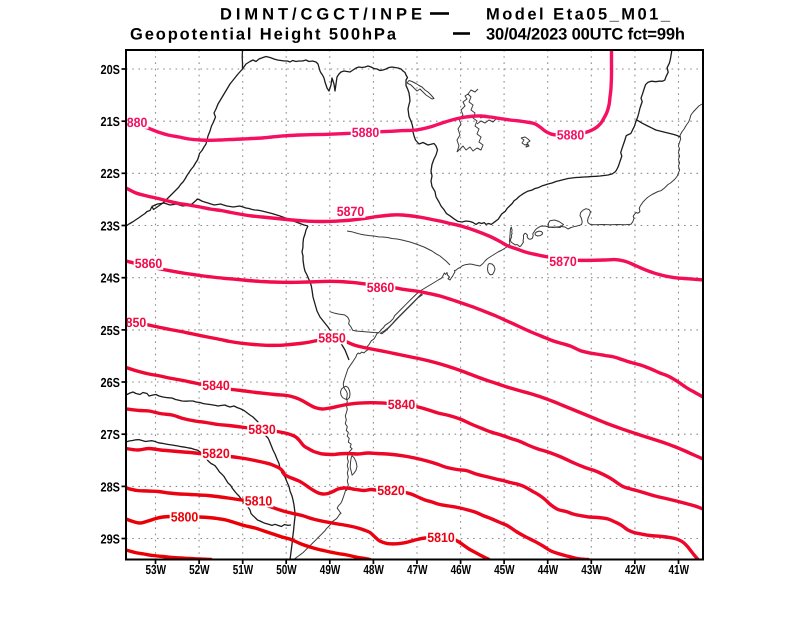 This screenshot has height=623, width=800. Describe the element at coordinates (156, 569) in the screenshot. I see `svg-text: 53W` at that location.